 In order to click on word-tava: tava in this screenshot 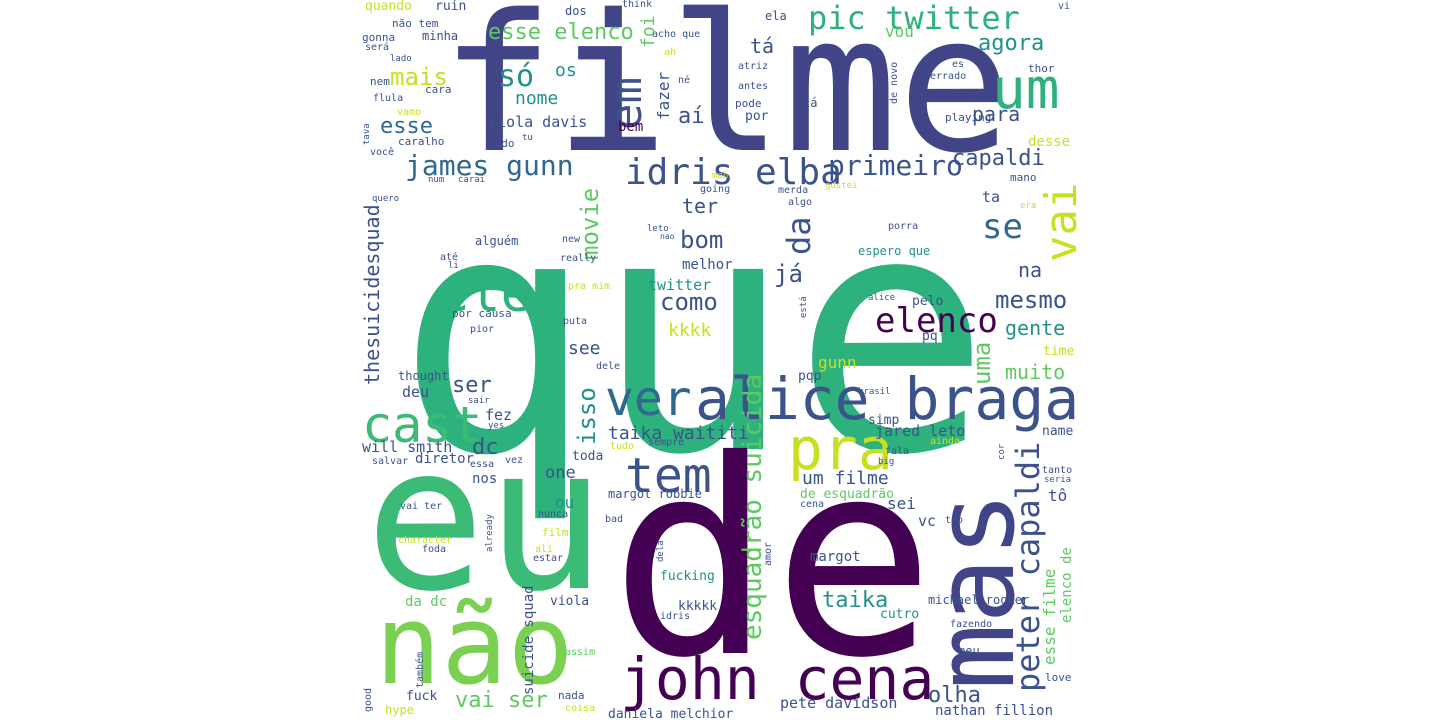, I will do `click(367, 134)`.